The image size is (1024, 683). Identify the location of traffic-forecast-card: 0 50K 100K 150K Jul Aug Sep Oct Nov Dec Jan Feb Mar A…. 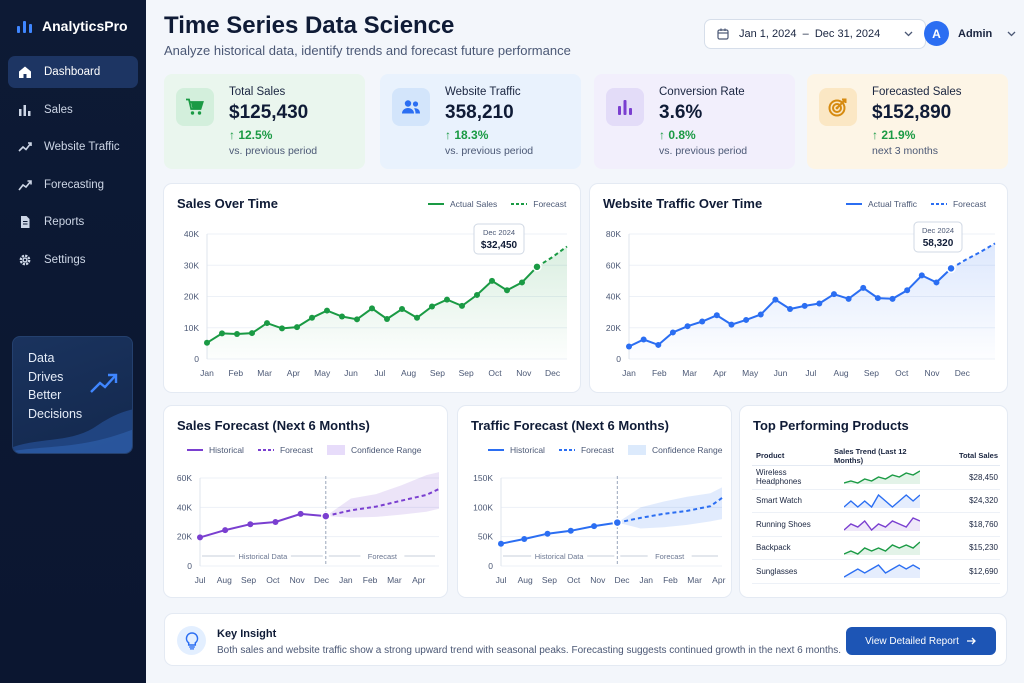
(594, 501).